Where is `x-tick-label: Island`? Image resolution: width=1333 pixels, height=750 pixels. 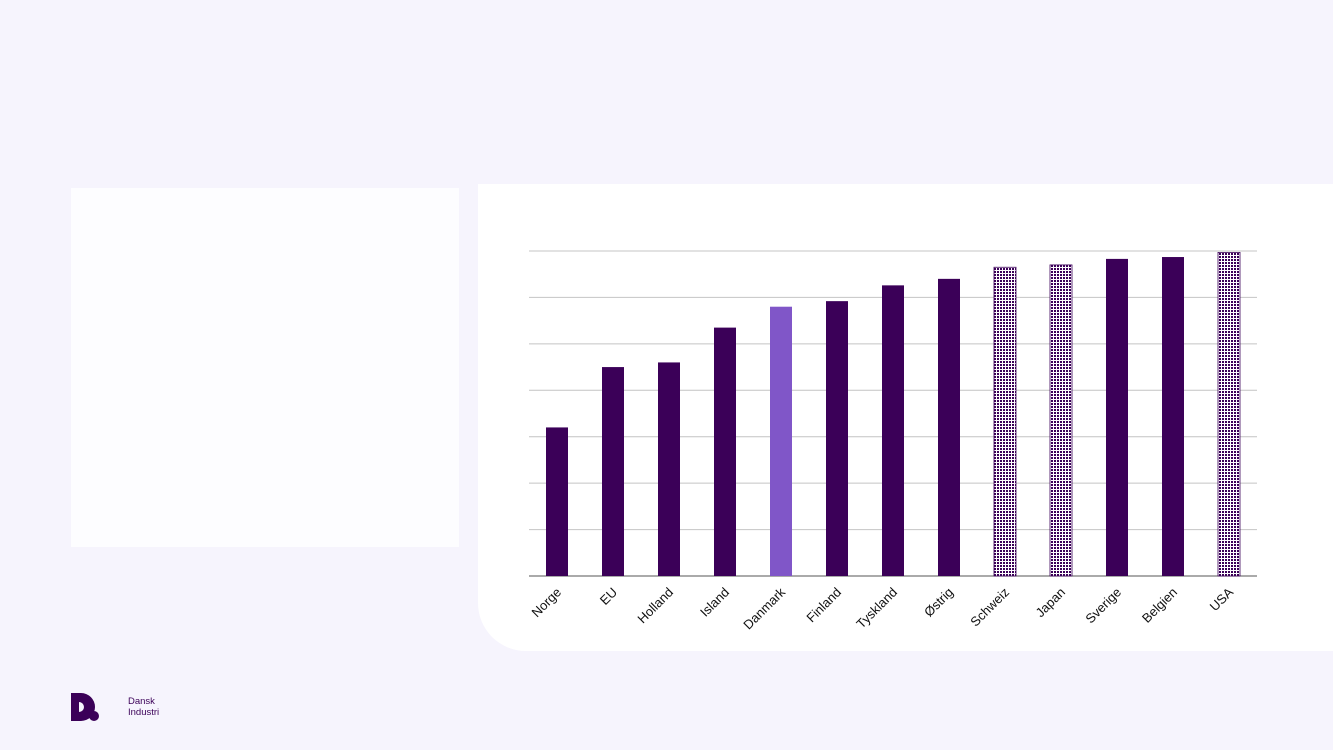 x-tick-label: Island is located at coordinates (714, 602).